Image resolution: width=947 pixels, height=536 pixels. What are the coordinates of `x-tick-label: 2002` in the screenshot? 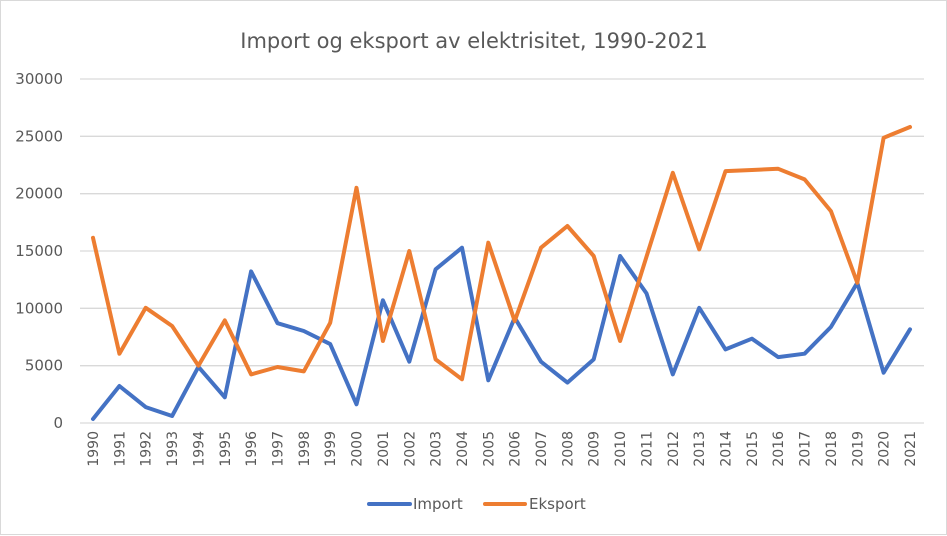 It's located at (410, 449).